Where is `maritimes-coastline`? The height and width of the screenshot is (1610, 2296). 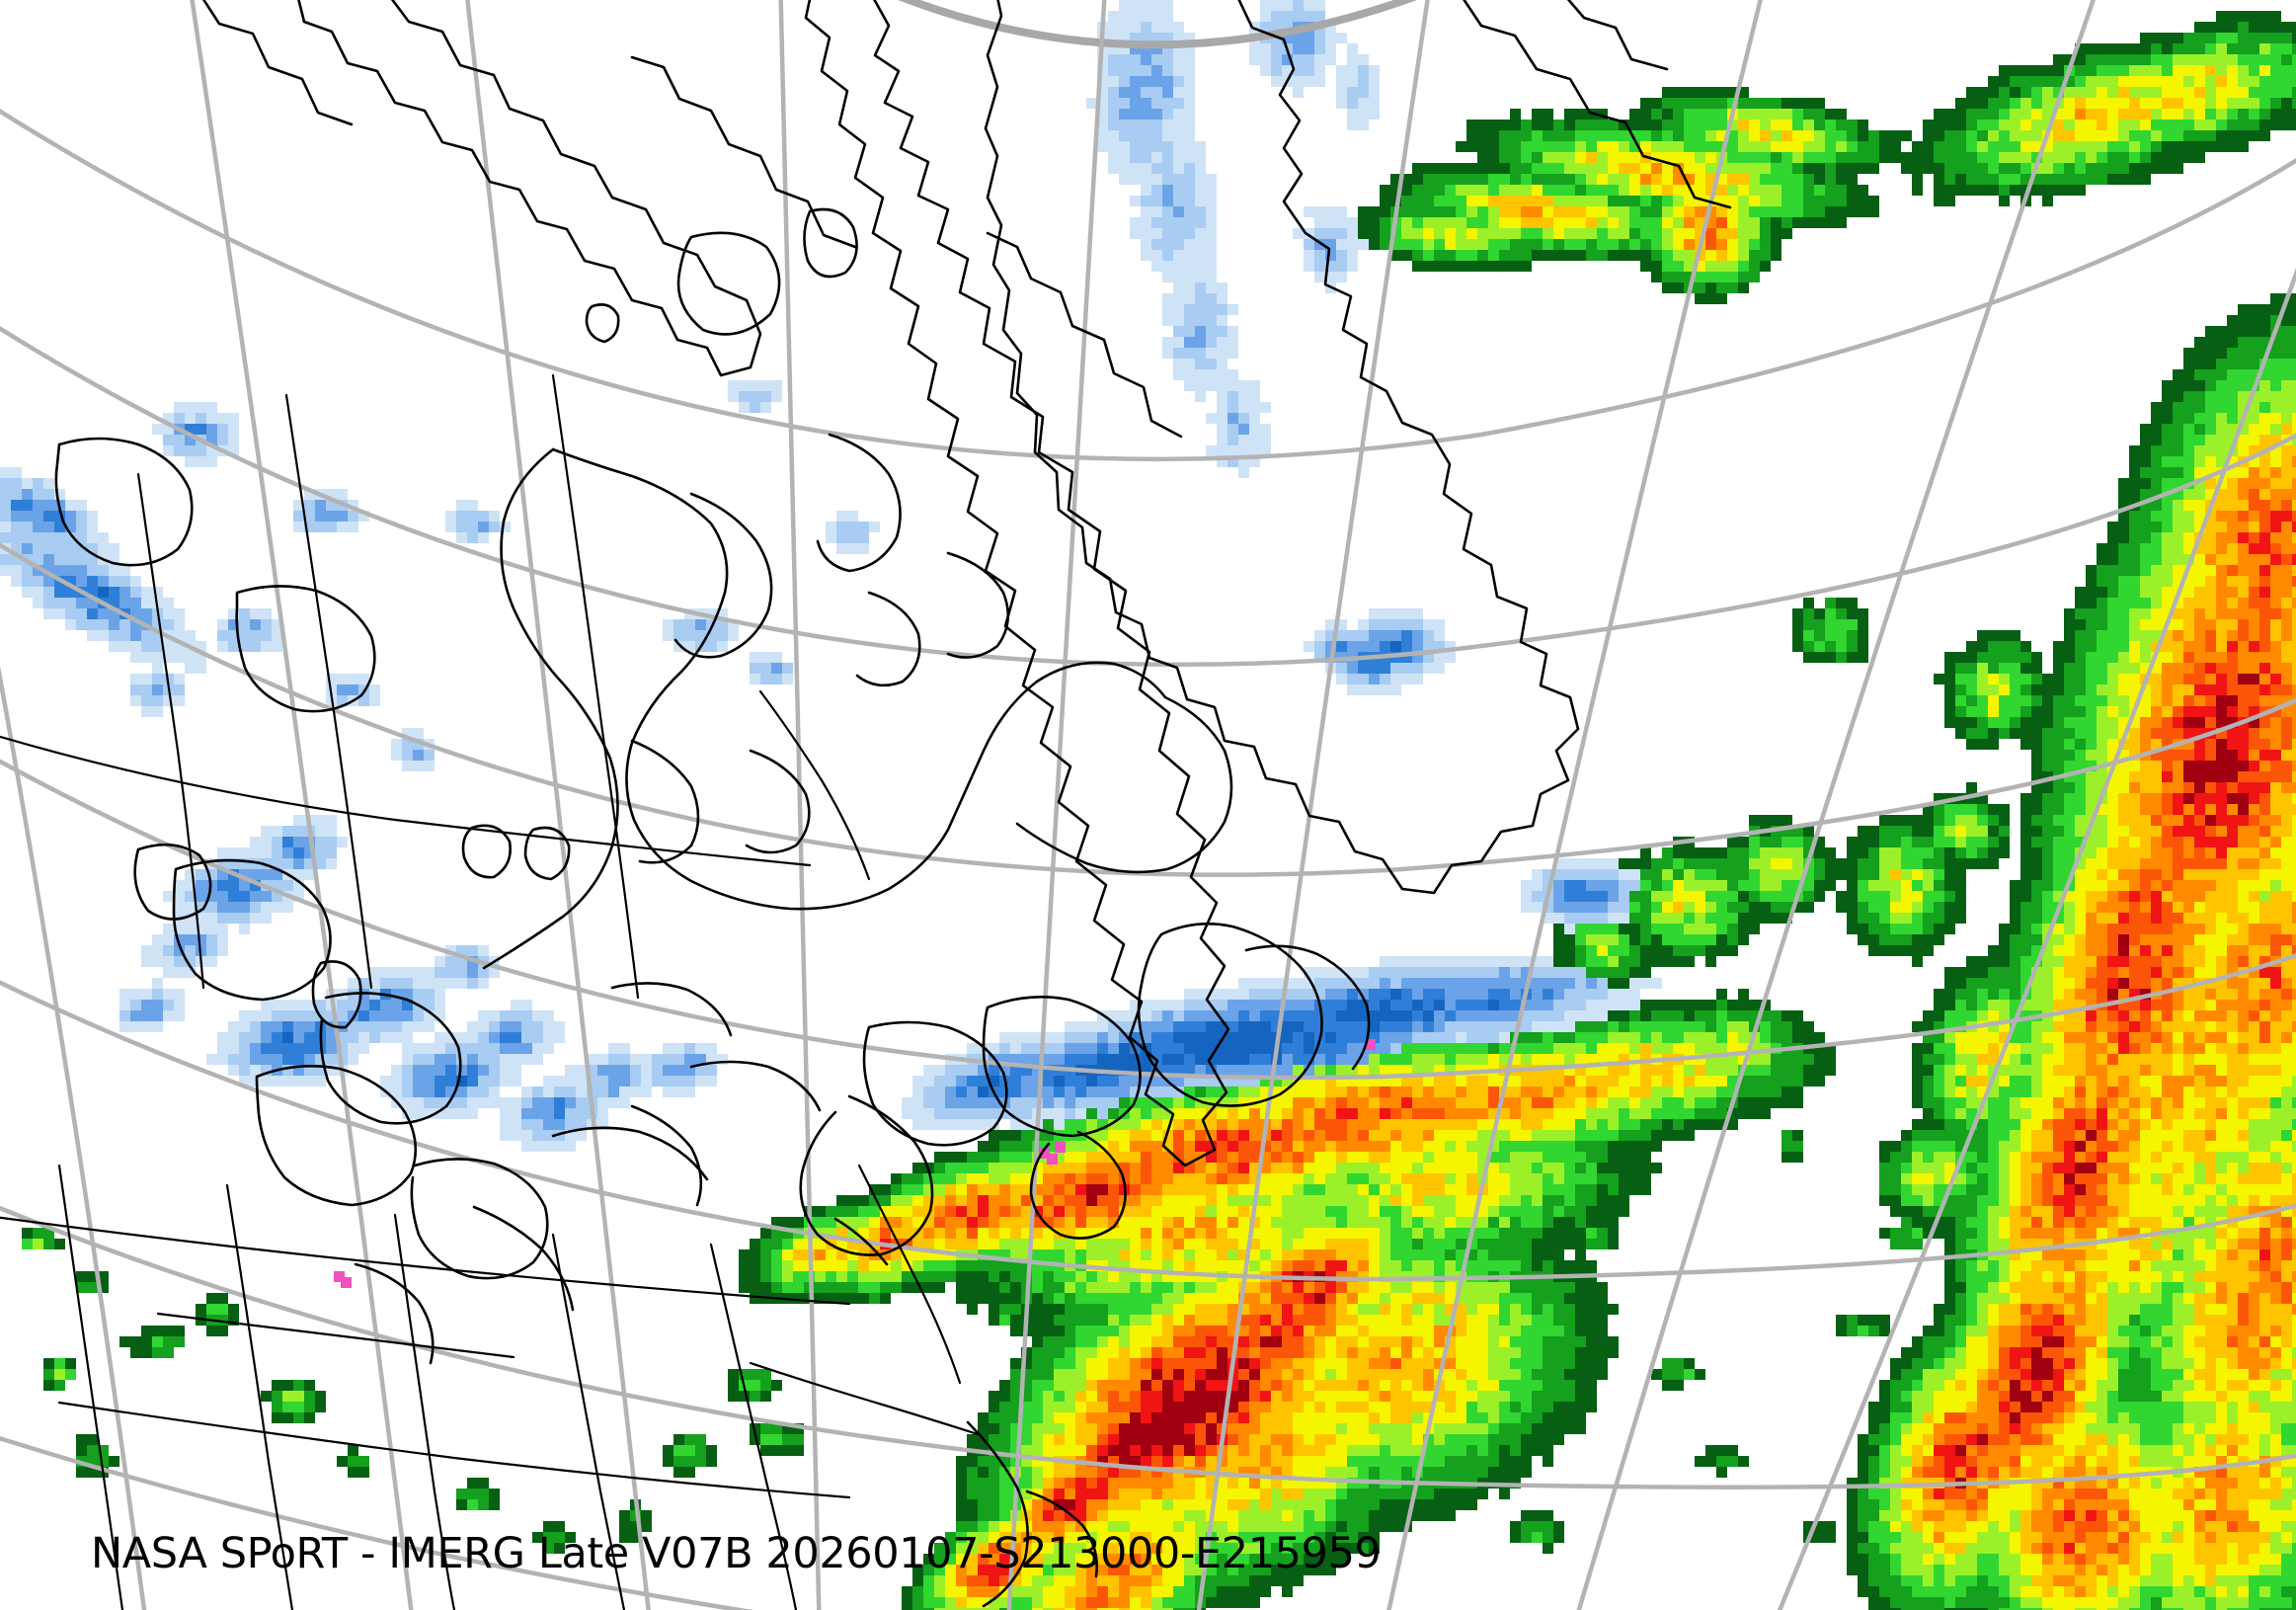 maritimes-coastline is located at coordinates (1001, 1089).